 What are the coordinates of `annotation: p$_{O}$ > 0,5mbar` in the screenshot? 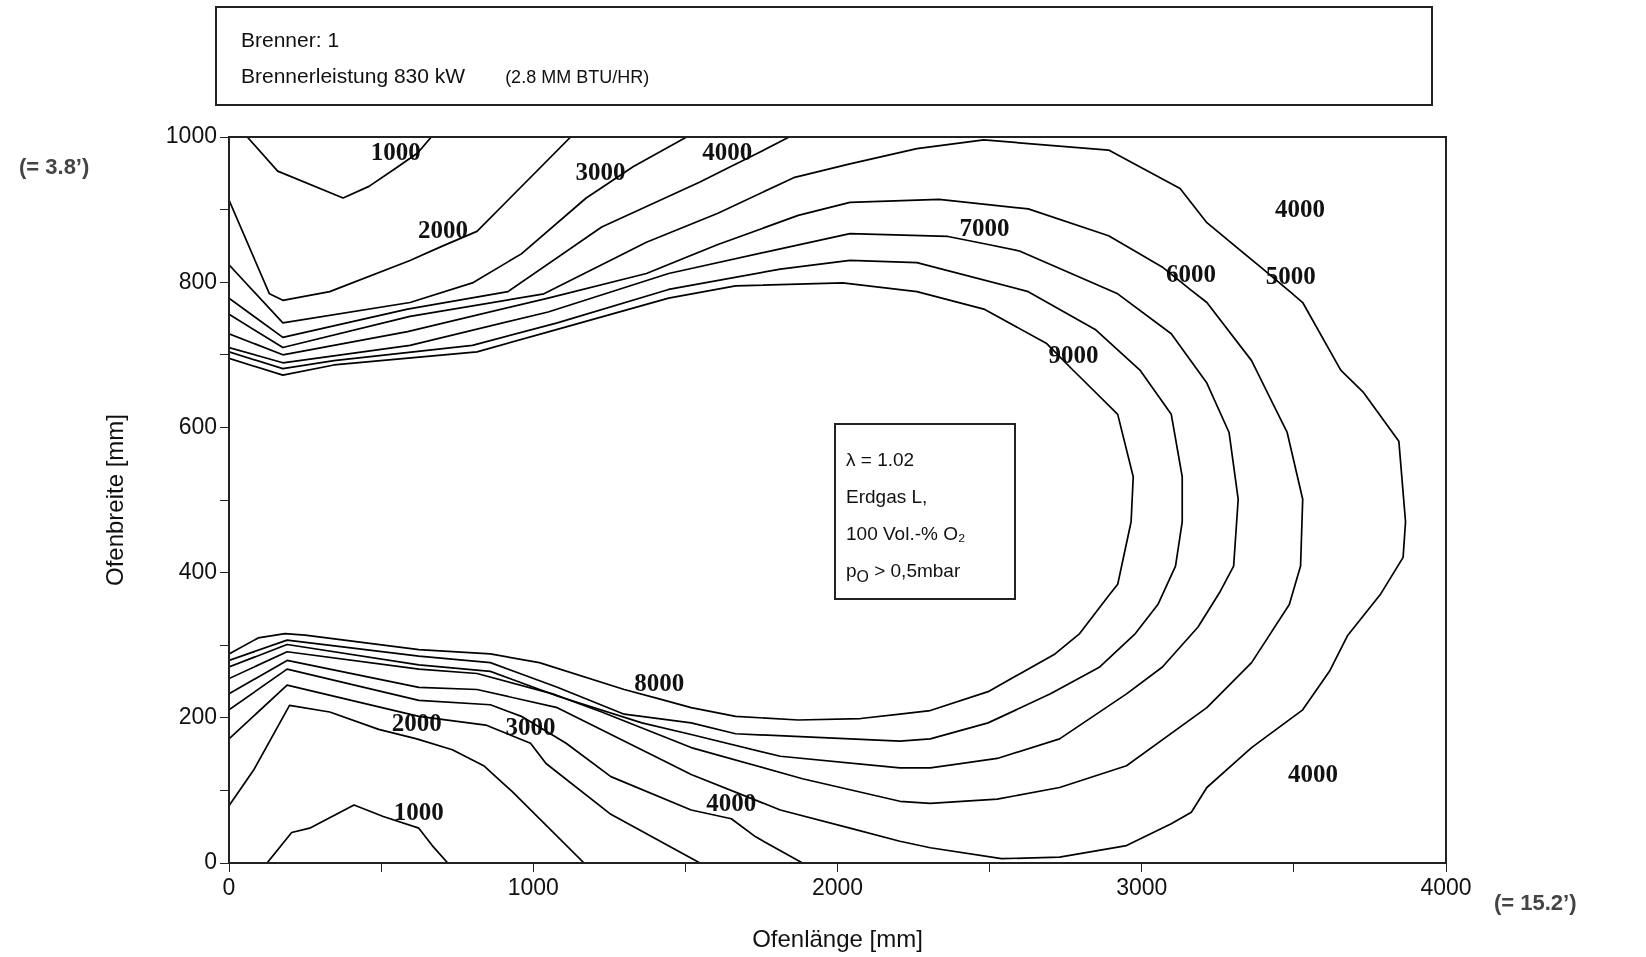 It's located at (904, 573).